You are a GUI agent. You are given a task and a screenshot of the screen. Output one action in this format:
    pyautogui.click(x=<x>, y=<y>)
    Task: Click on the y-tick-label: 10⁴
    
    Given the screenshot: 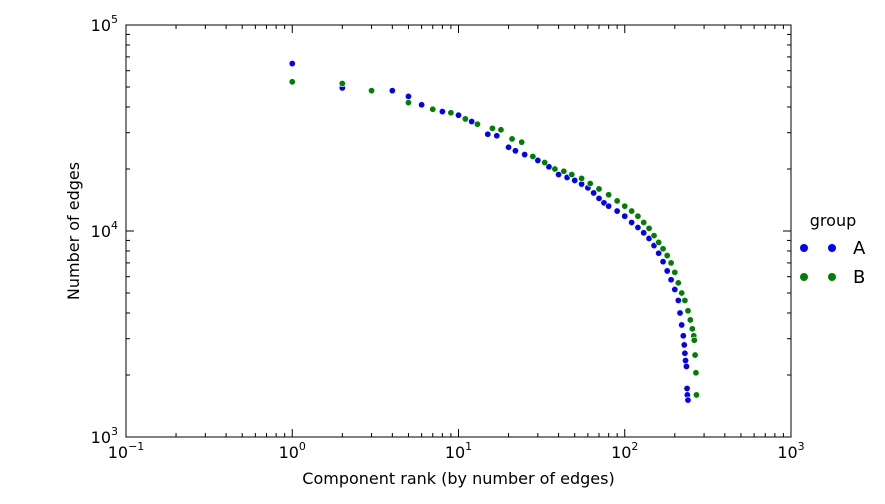 What is the action you would take?
    pyautogui.click(x=104, y=230)
    